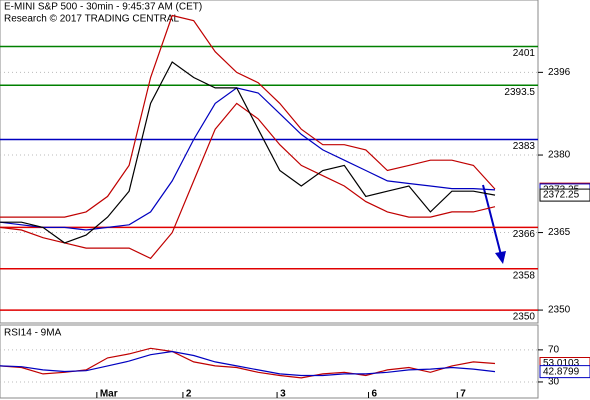  I want to click on chart-subtitle: Research © 2017 TRADING CENTRAL, so click(91, 19).